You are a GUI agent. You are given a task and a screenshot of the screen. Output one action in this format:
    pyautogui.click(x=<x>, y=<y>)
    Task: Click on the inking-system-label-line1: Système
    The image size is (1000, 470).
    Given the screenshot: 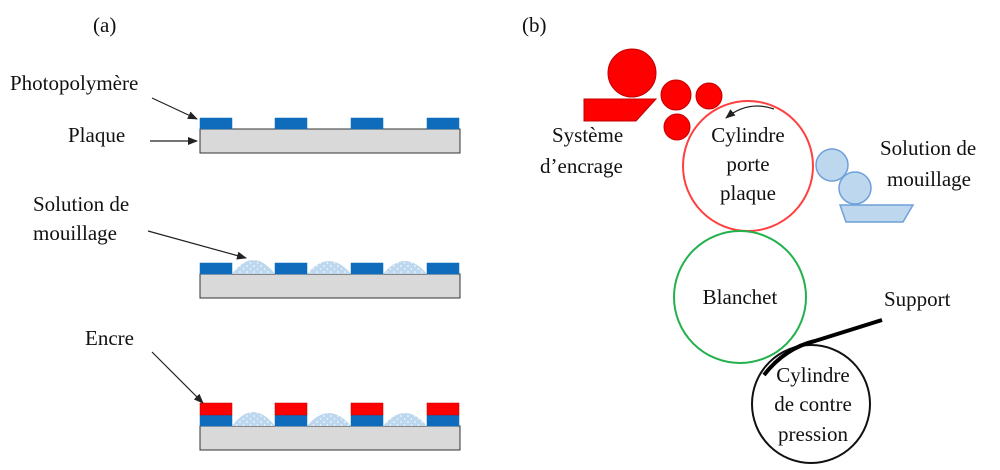 What is the action you would take?
    pyautogui.click(x=587, y=135)
    